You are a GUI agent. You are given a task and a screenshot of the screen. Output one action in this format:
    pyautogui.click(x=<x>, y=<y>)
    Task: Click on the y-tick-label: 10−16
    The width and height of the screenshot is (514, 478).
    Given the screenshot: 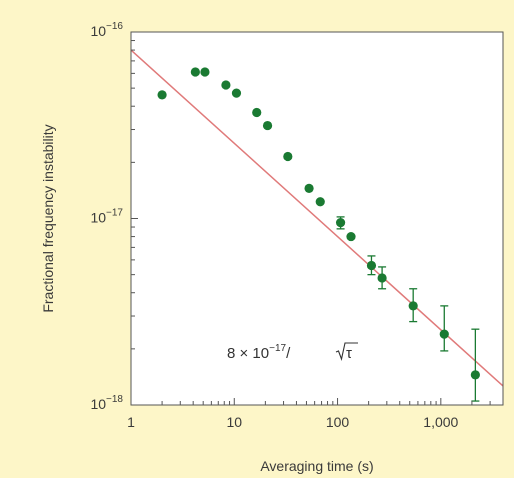 What is the action you would take?
    pyautogui.click(x=106, y=30)
    